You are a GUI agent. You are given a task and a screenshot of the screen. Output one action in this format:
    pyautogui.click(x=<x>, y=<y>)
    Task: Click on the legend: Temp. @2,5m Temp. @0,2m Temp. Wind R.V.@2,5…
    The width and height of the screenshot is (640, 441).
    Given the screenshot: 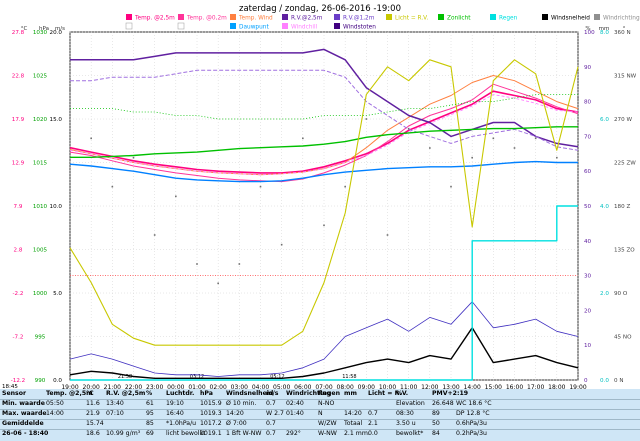 What is the action you would take?
    pyautogui.click(x=382, y=22)
    